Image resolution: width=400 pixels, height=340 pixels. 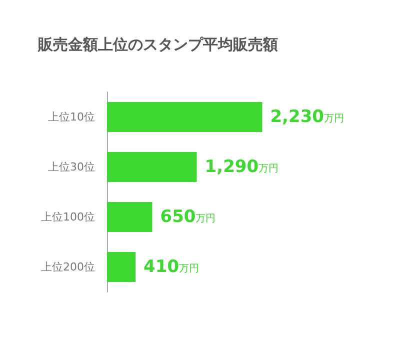 I want to click on y-tick-label: 上位10位, so click(x=71, y=117).